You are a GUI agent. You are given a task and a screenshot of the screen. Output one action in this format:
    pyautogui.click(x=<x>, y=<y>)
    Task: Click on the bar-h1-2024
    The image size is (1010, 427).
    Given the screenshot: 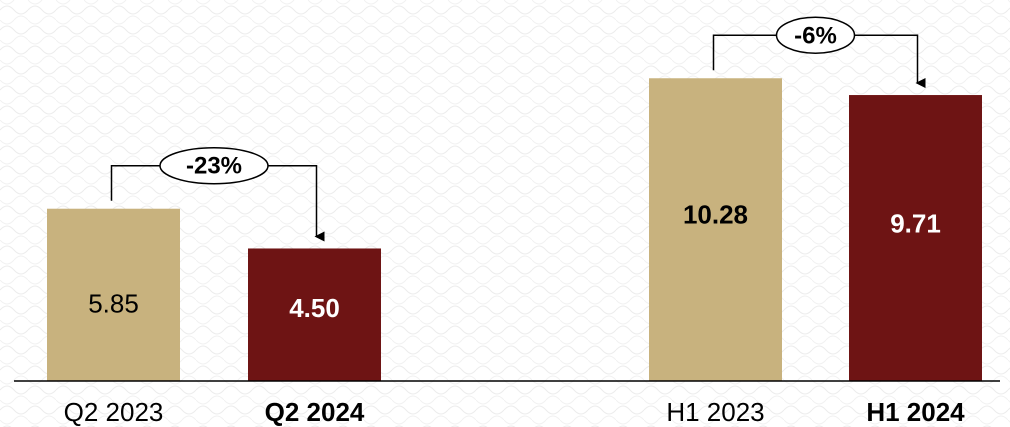 What is the action you would take?
    pyautogui.click(x=915, y=238)
    